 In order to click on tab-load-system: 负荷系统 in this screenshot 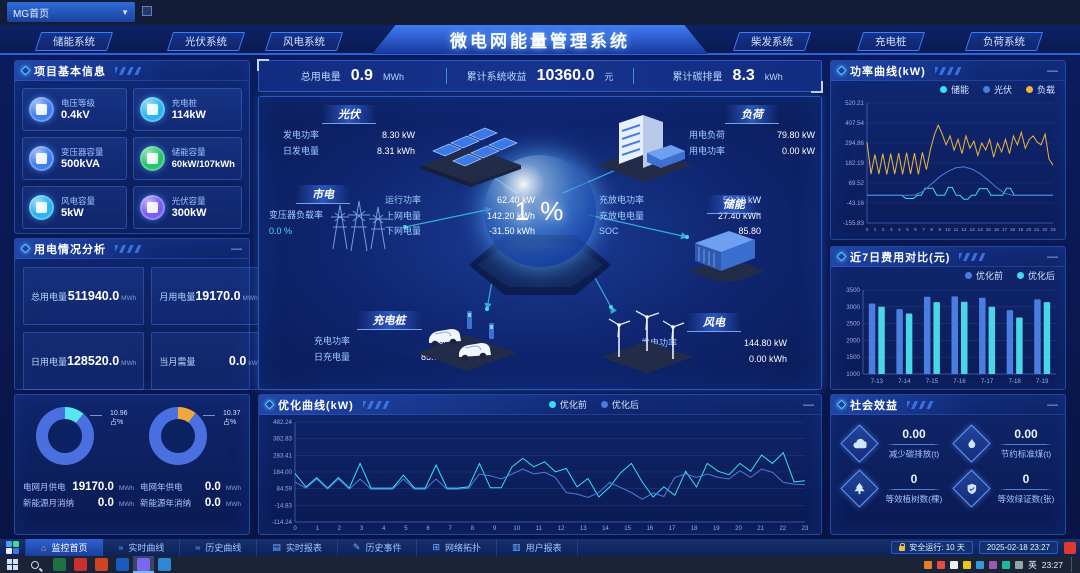, I will do `click(1004, 41)`.